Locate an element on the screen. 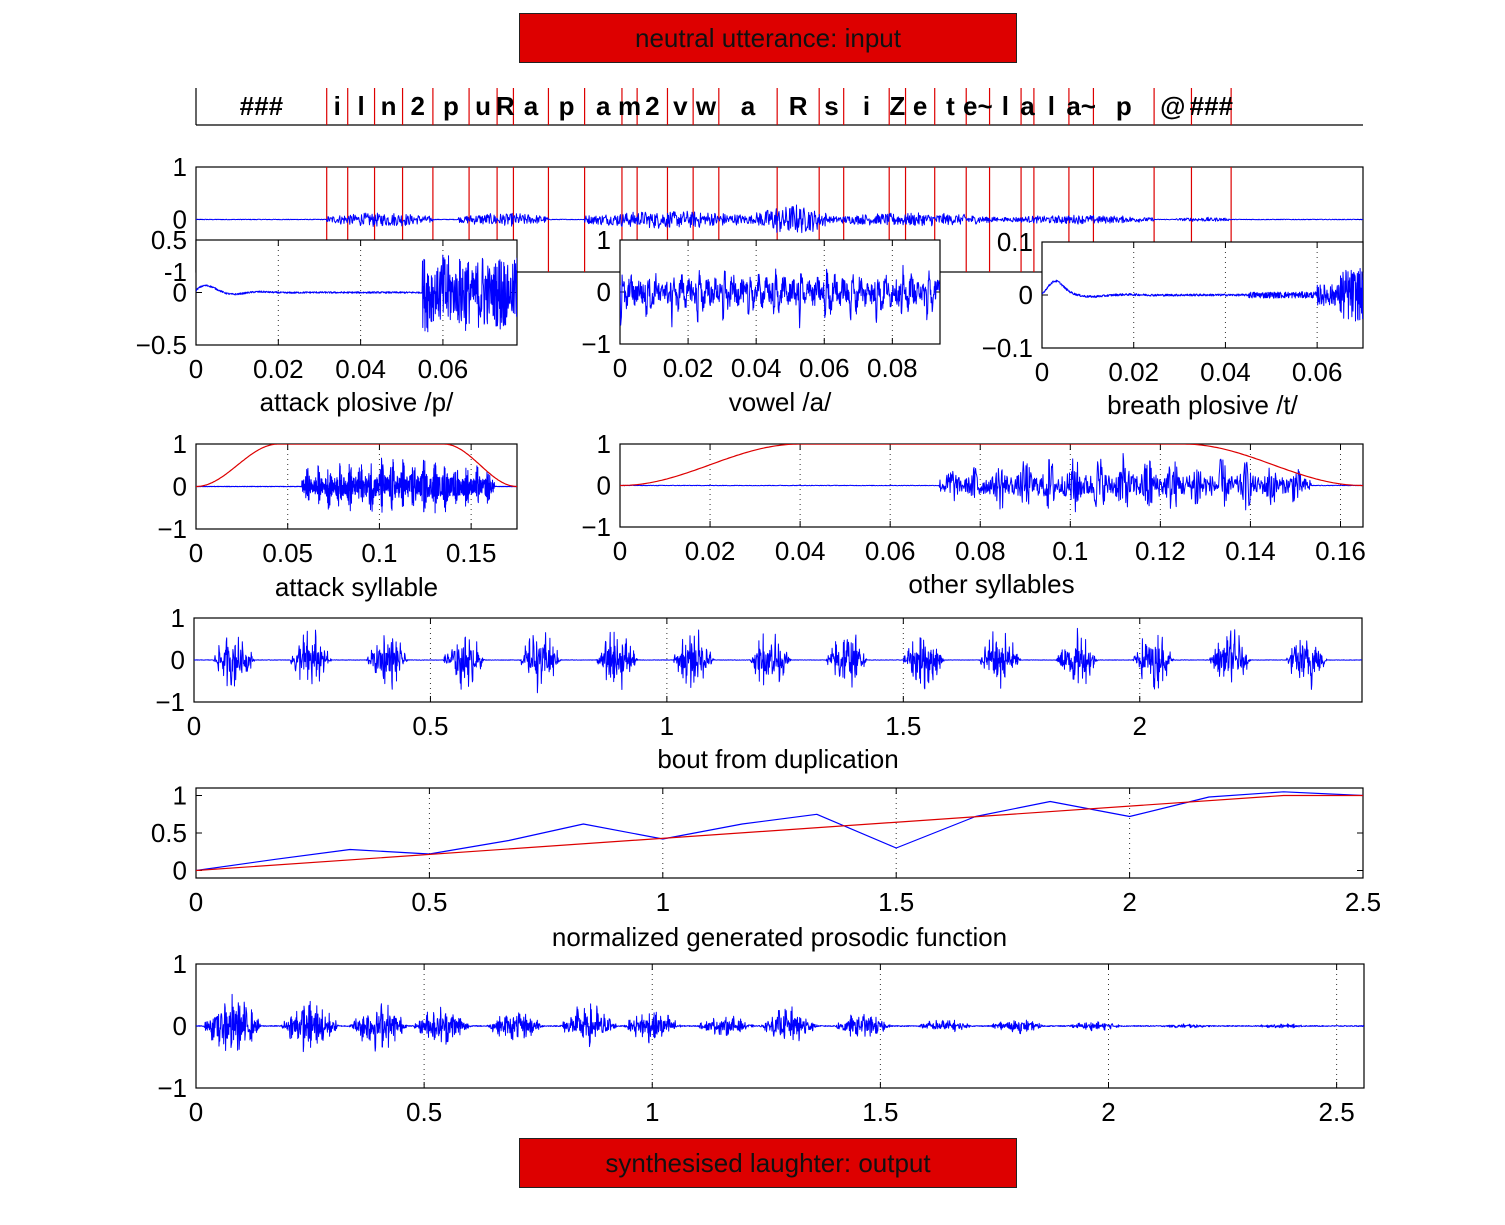 Image resolution: width=1505 pixels, height=1225 pixels. attack_syllable-title: attack syllable is located at coordinates (356, 587).